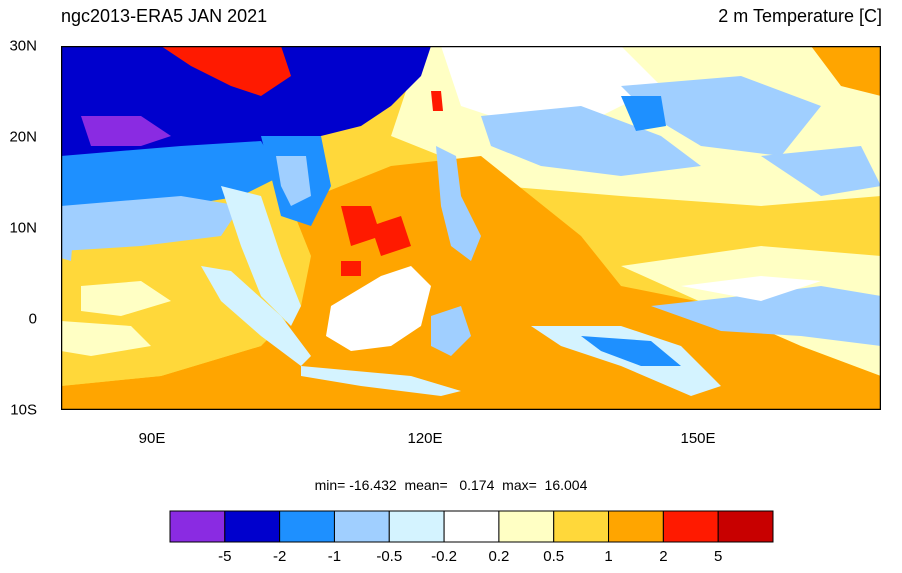 Image resolution: width=902 pixels, height=573 pixels. What do you see at coordinates (106, 338) in the screenshot?
I see `field-cream-sw2` at bounding box center [106, 338].